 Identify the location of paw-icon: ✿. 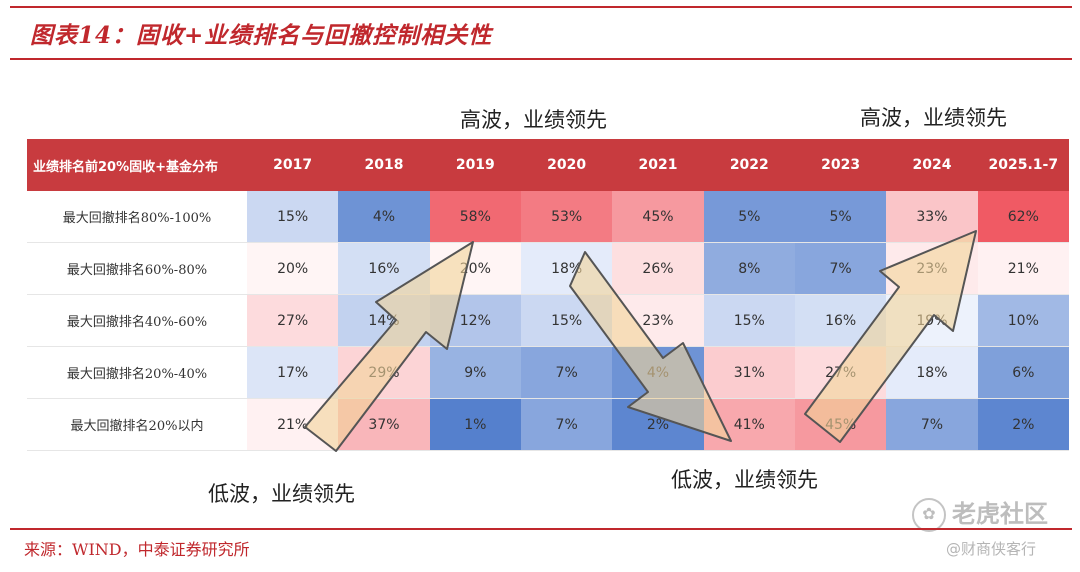
(929, 515).